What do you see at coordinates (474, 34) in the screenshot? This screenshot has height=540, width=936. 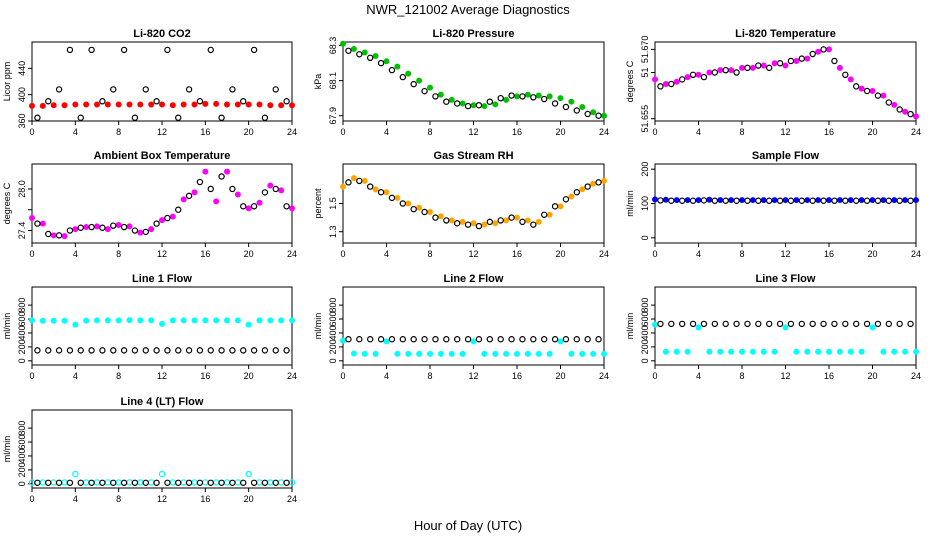 I see `panel-title: Li-820 Pressure` at bounding box center [474, 34].